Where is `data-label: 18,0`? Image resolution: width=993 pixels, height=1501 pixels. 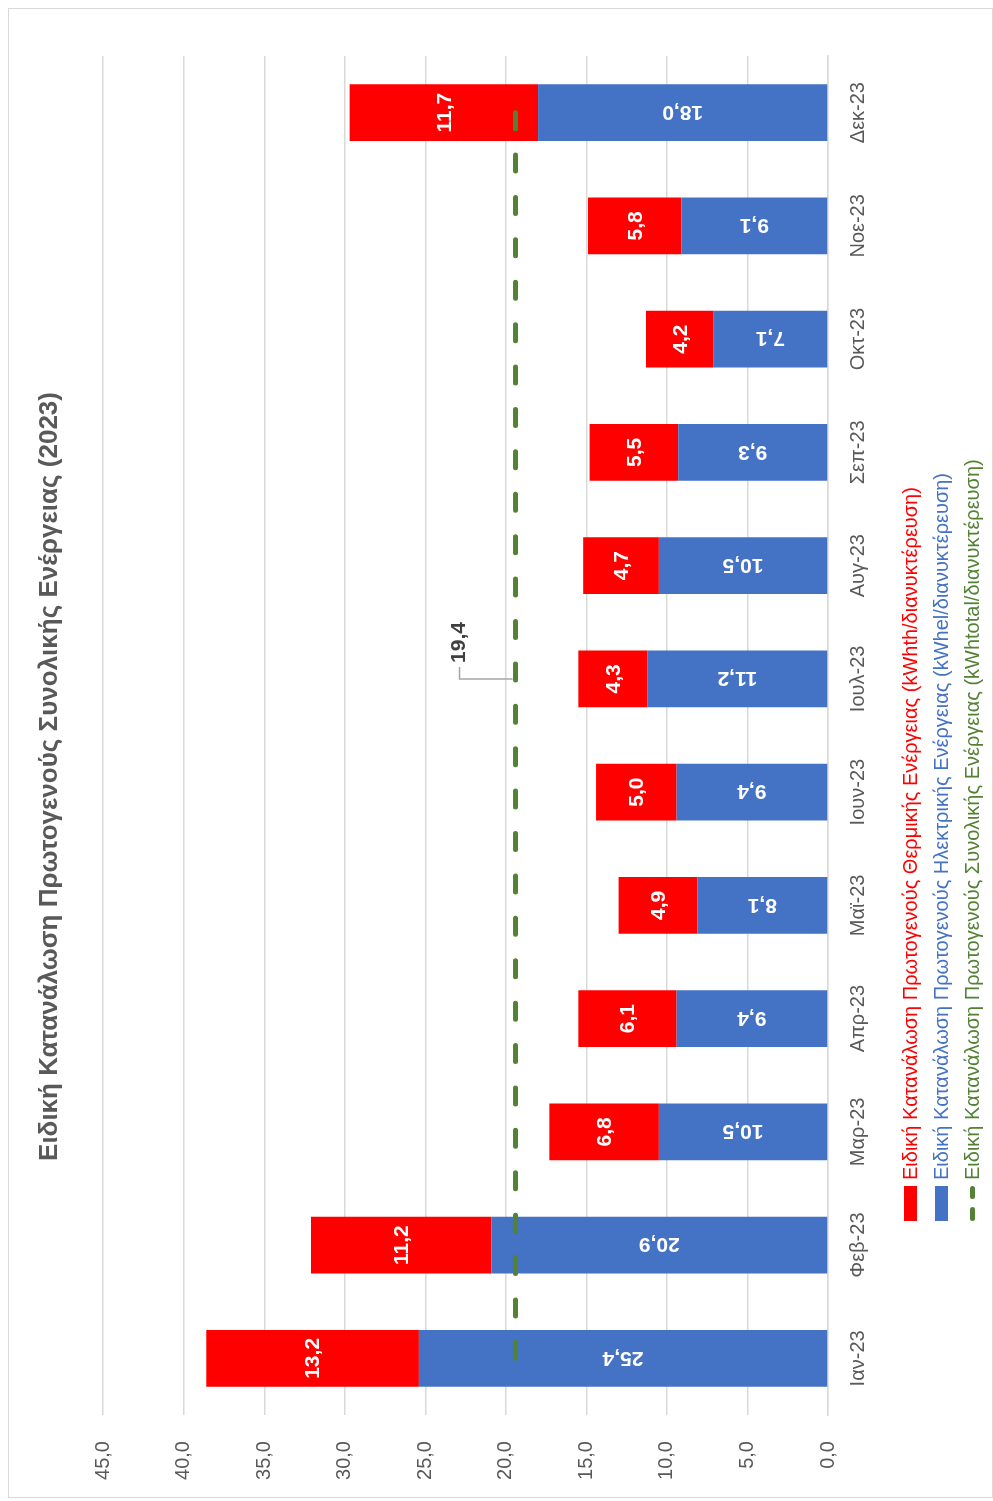 data-label: 18,0 is located at coordinates (683, 113).